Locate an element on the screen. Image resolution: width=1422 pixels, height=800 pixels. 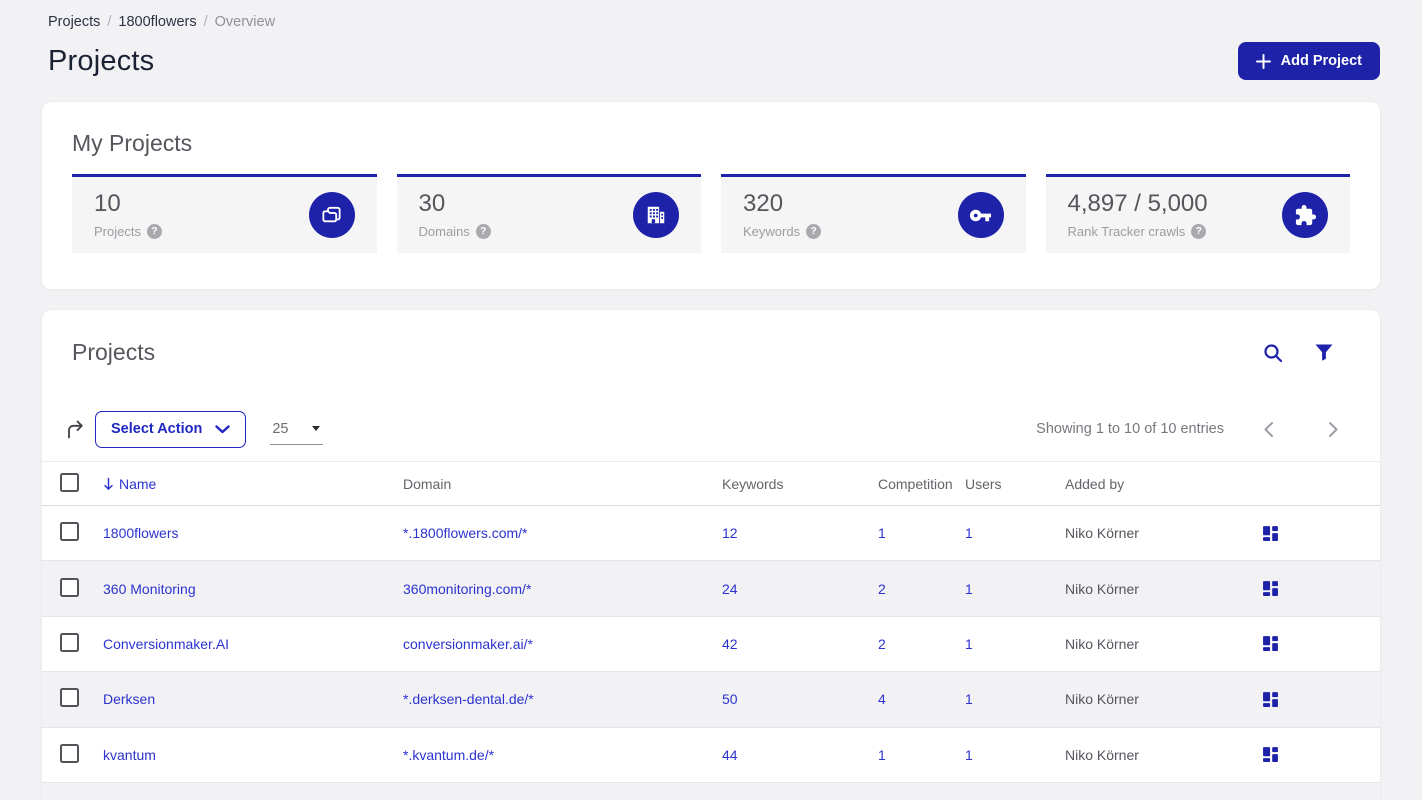
search-button is located at coordinates (1273, 353).